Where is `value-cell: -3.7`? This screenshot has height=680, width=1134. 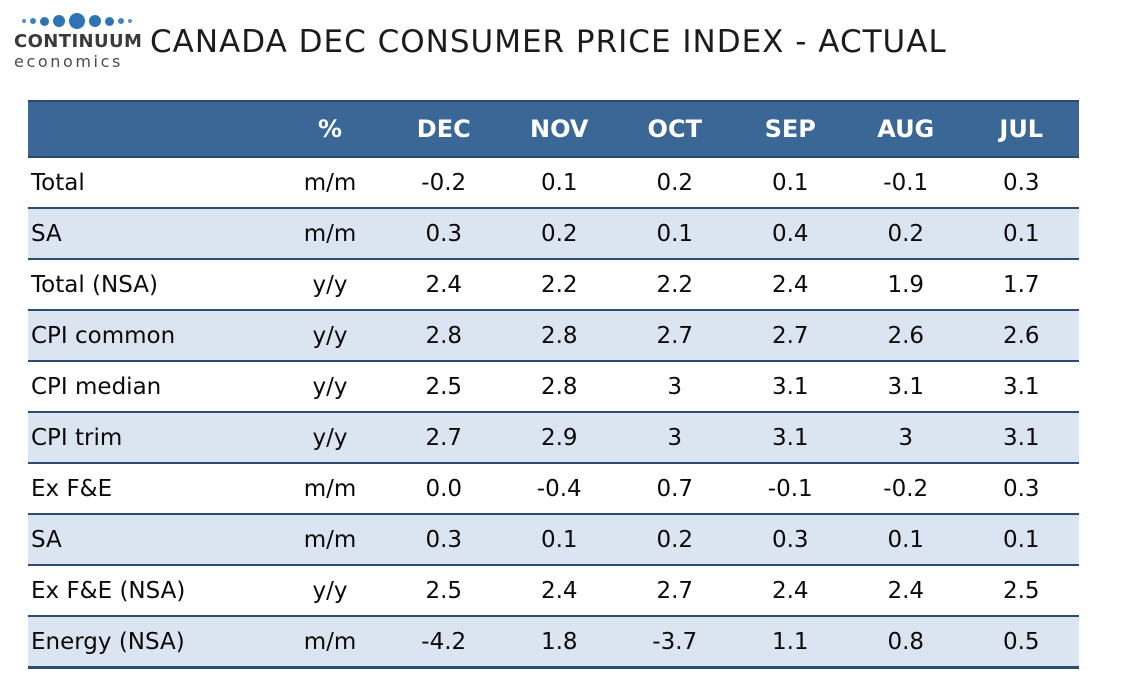 value-cell: -3.7 is located at coordinates (675, 642).